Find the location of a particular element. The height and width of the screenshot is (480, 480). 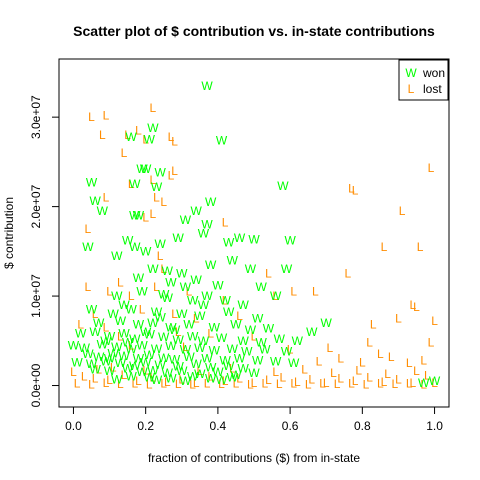

x-tick-label: 0.0 is located at coordinates (73, 426).